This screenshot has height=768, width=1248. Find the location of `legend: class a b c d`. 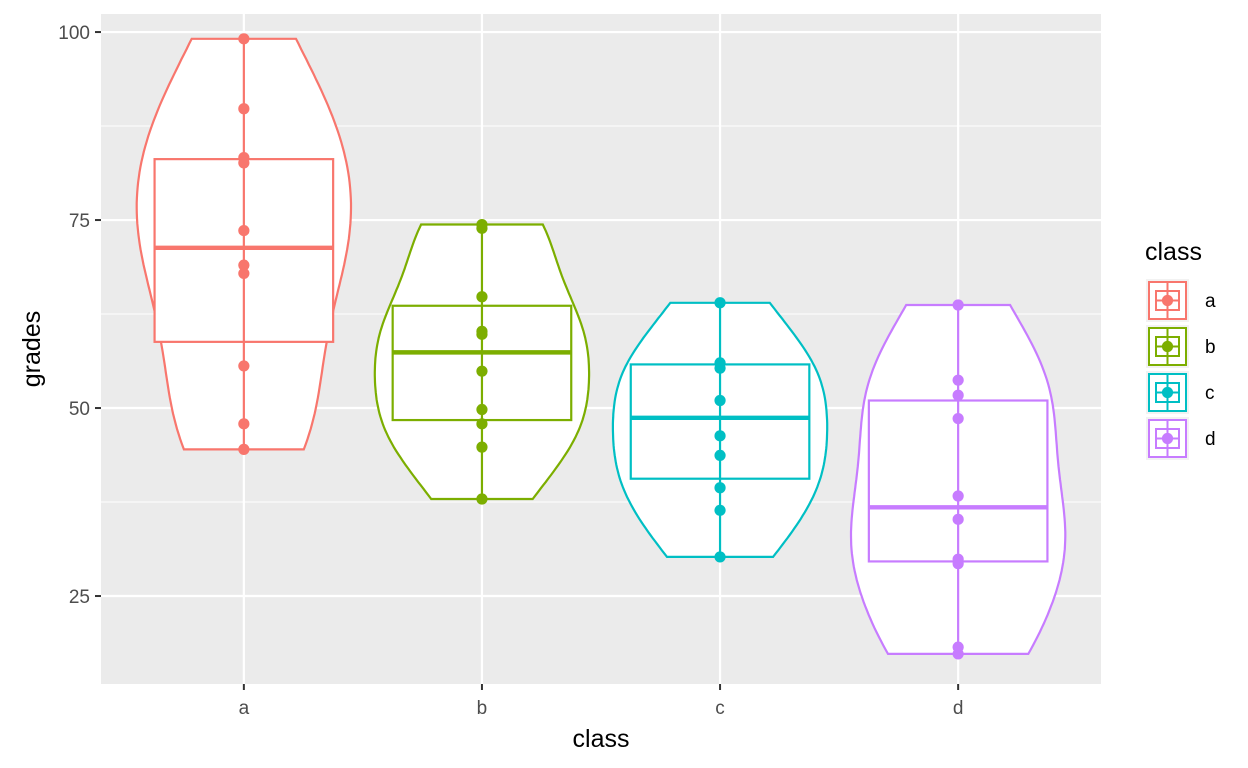

legend: class a b c d is located at coordinates (1180, 349).